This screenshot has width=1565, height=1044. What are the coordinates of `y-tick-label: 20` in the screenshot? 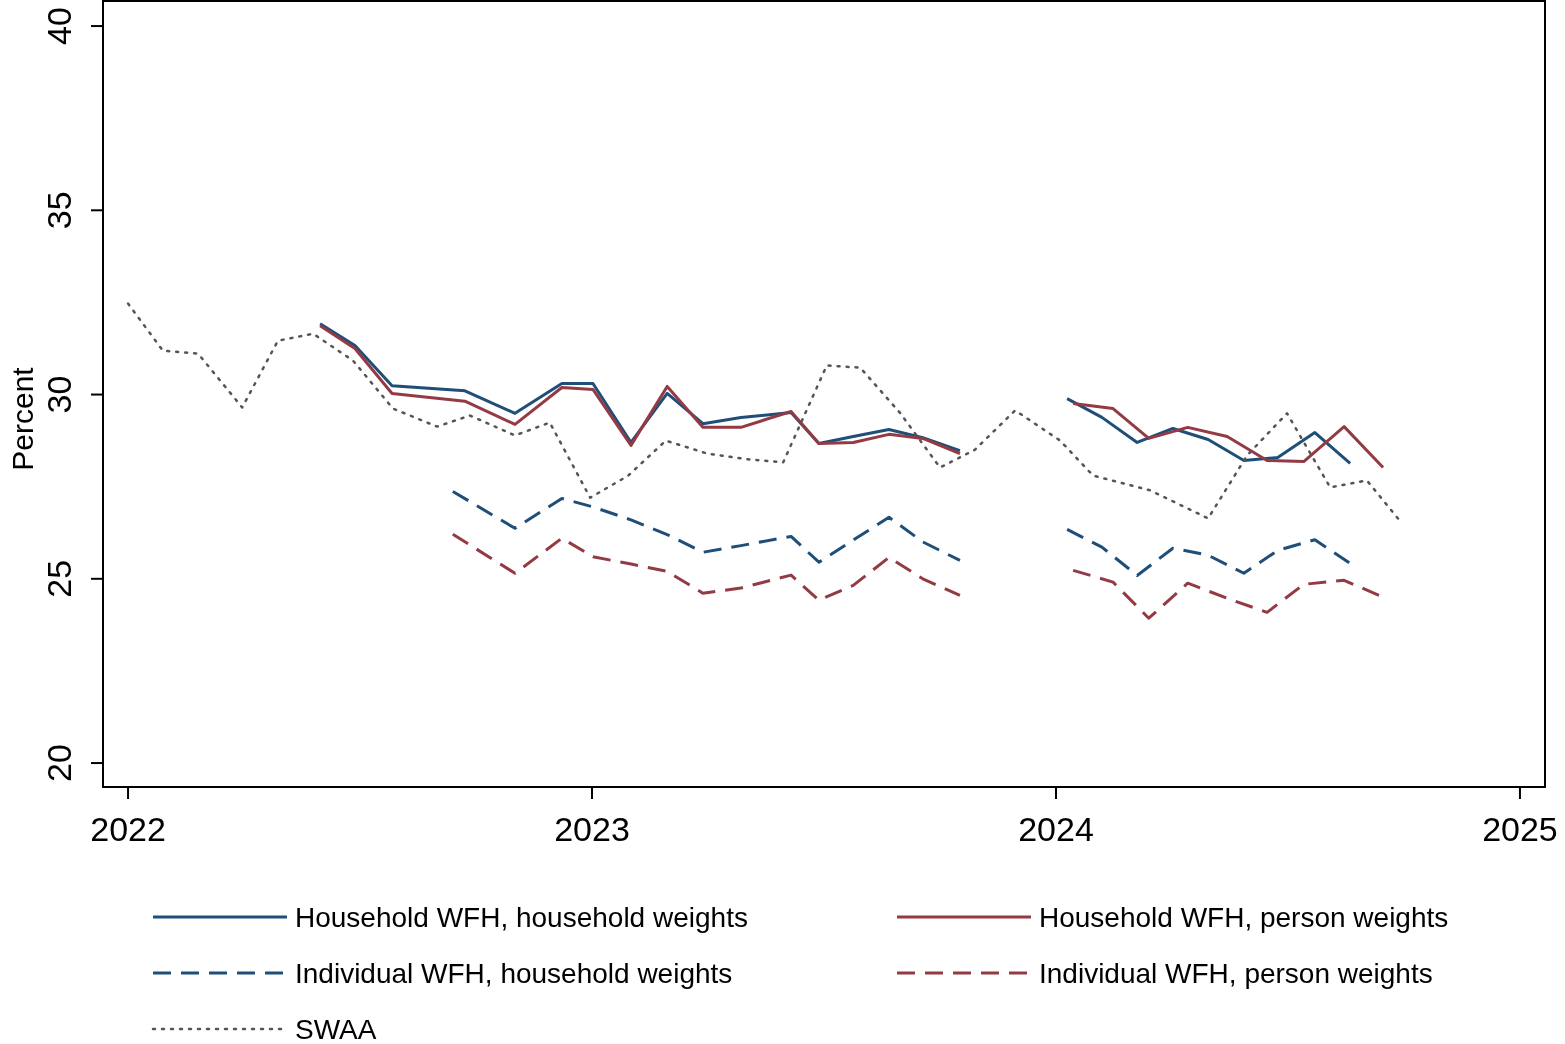 It's located at (59, 763).